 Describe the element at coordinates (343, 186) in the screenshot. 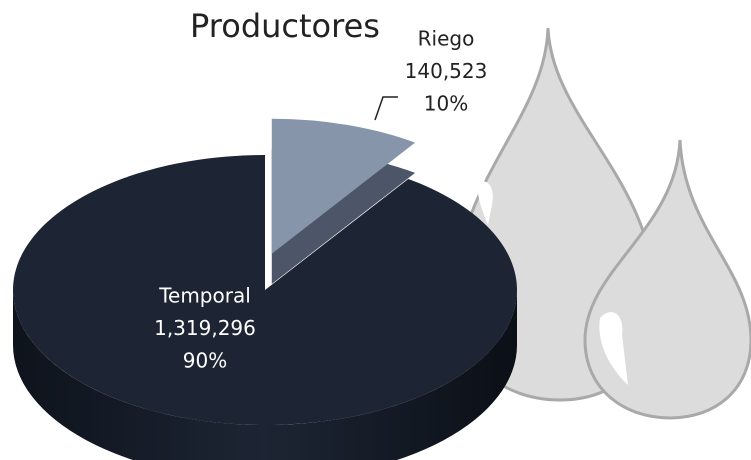

I see `pie-slice` at that location.